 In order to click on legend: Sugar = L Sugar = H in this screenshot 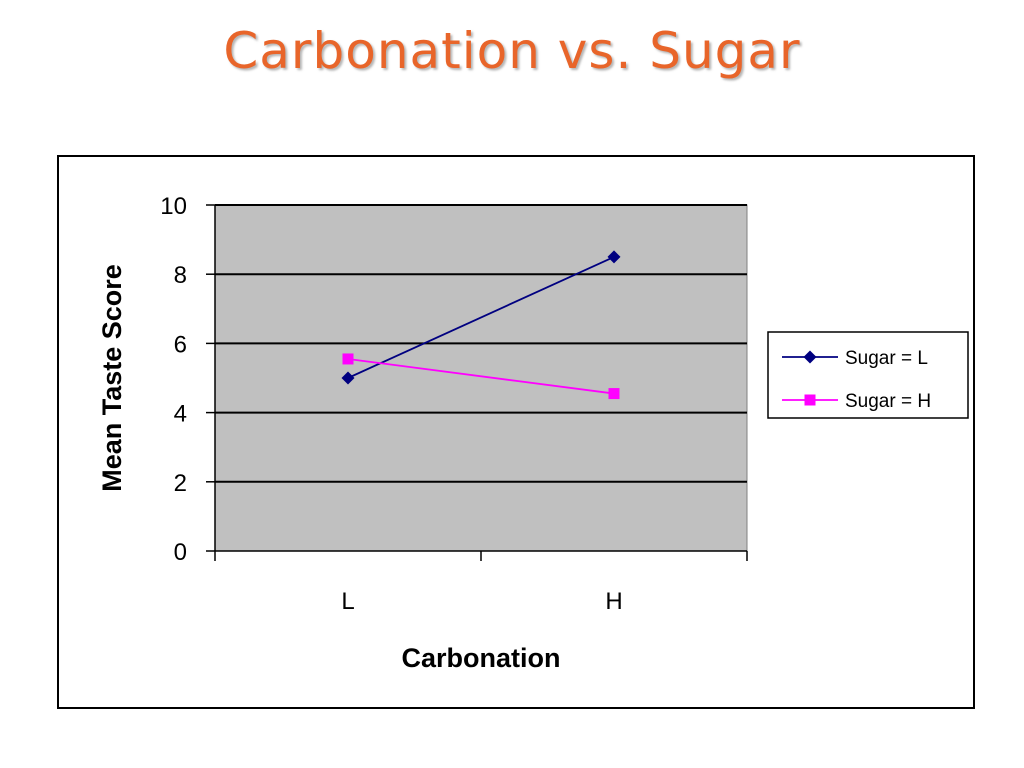, I will do `click(868, 375)`.